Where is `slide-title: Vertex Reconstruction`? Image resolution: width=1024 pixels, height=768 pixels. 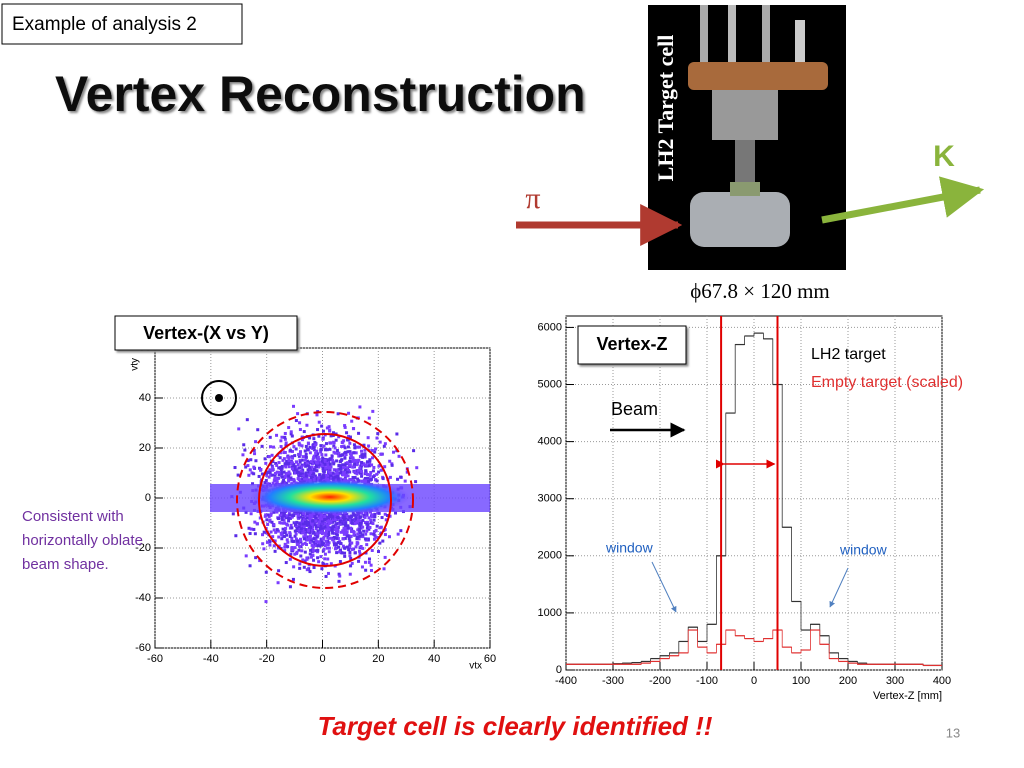 slide-title: Vertex Reconstruction is located at coordinates (320, 94).